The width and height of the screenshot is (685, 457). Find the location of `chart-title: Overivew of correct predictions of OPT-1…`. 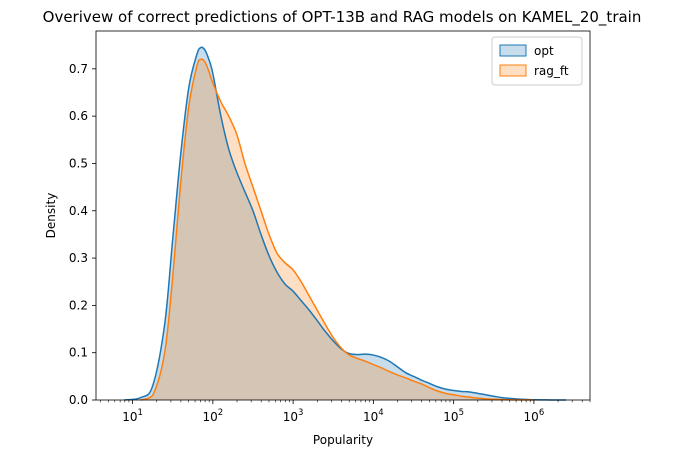

chart-title: Overivew of correct predictions of OPT-1… is located at coordinates (342, 17).